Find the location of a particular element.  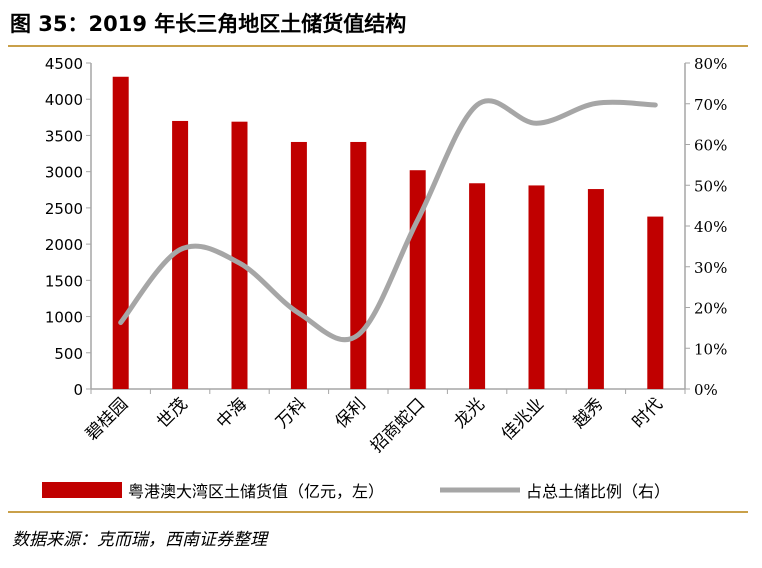

right-tick-label: 60% is located at coordinates (710, 146).